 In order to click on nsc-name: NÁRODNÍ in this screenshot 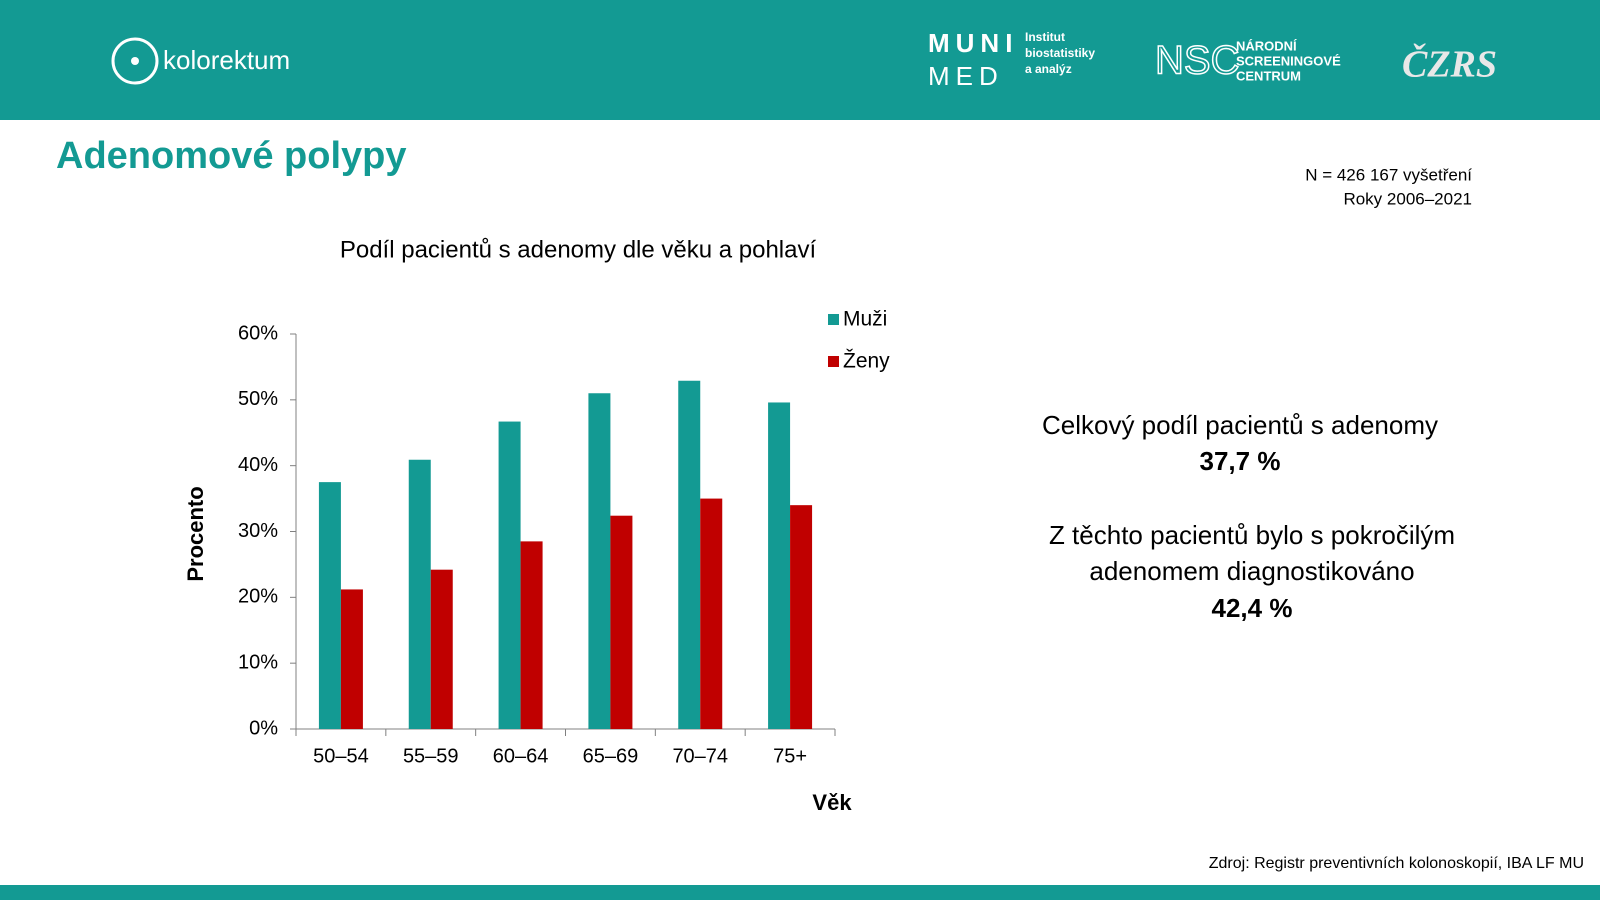, I will do `click(1266, 45)`.